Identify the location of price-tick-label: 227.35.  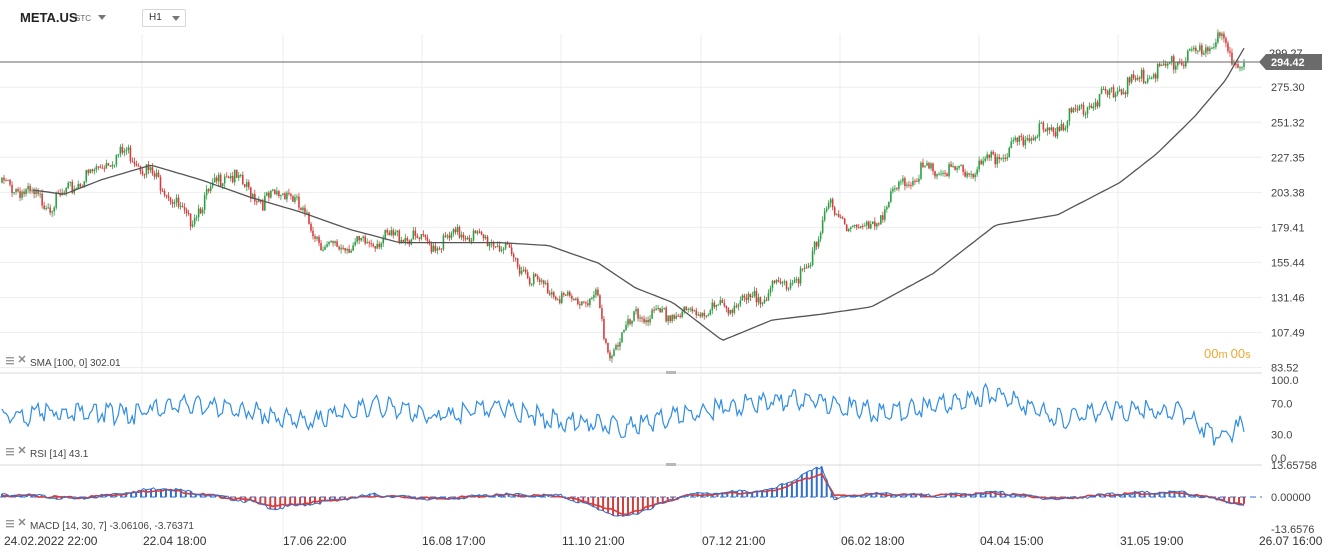
(1288, 158).